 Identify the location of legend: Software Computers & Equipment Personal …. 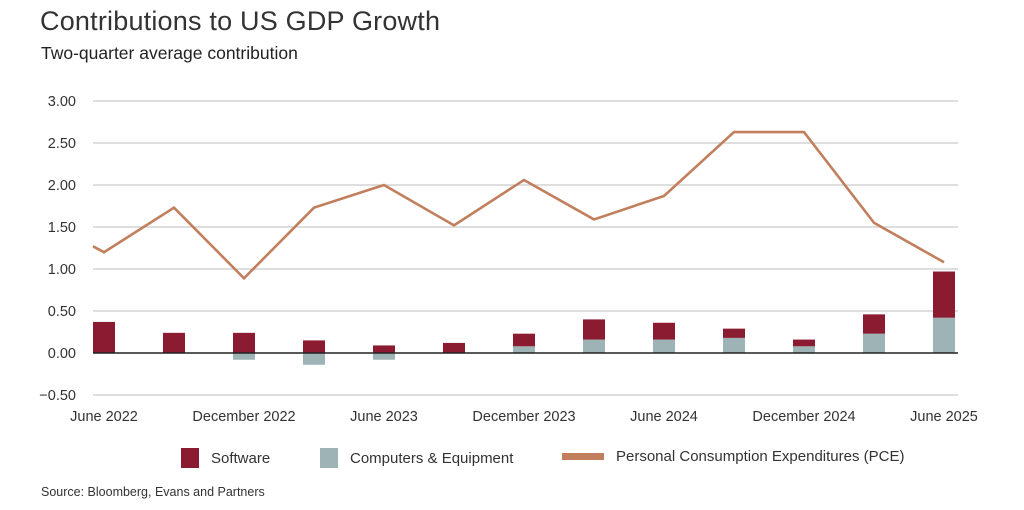
(512, 459).